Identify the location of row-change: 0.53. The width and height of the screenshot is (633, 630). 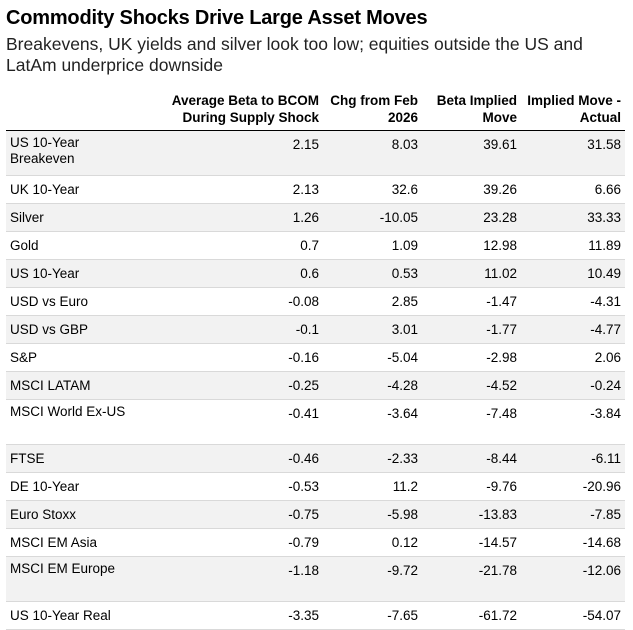
(372, 273).